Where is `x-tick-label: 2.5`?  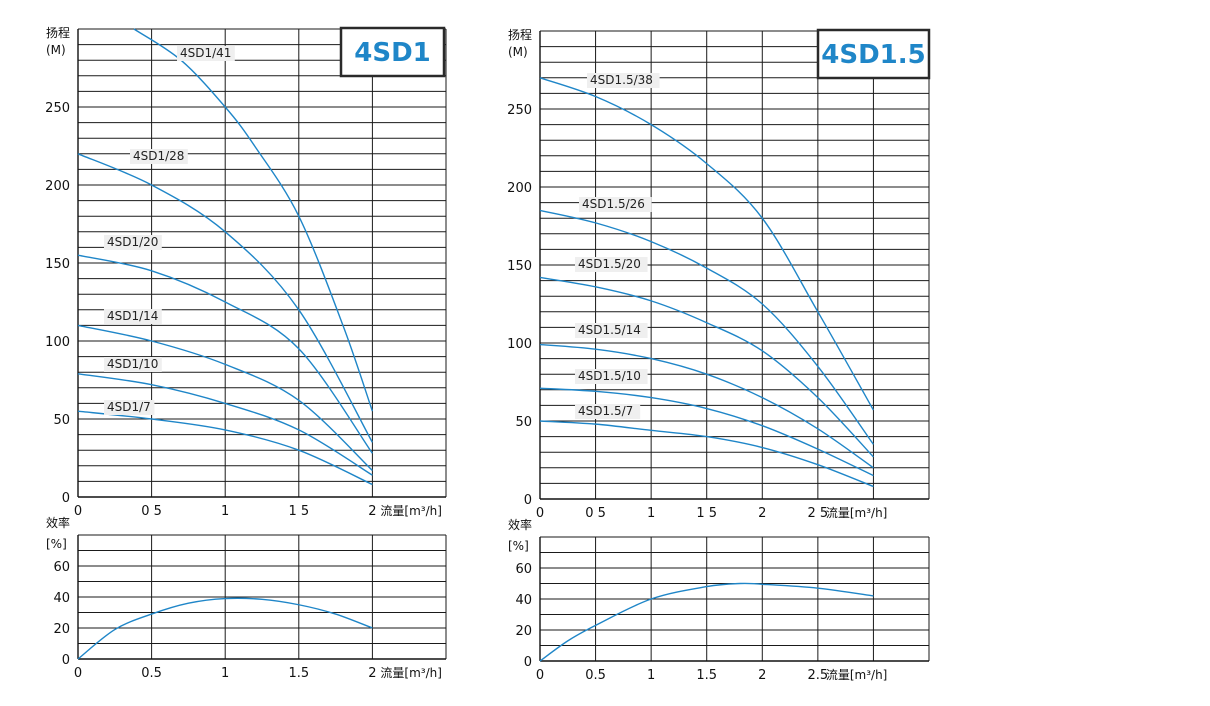 x-tick-label: 2.5 is located at coordinates (818, 675).